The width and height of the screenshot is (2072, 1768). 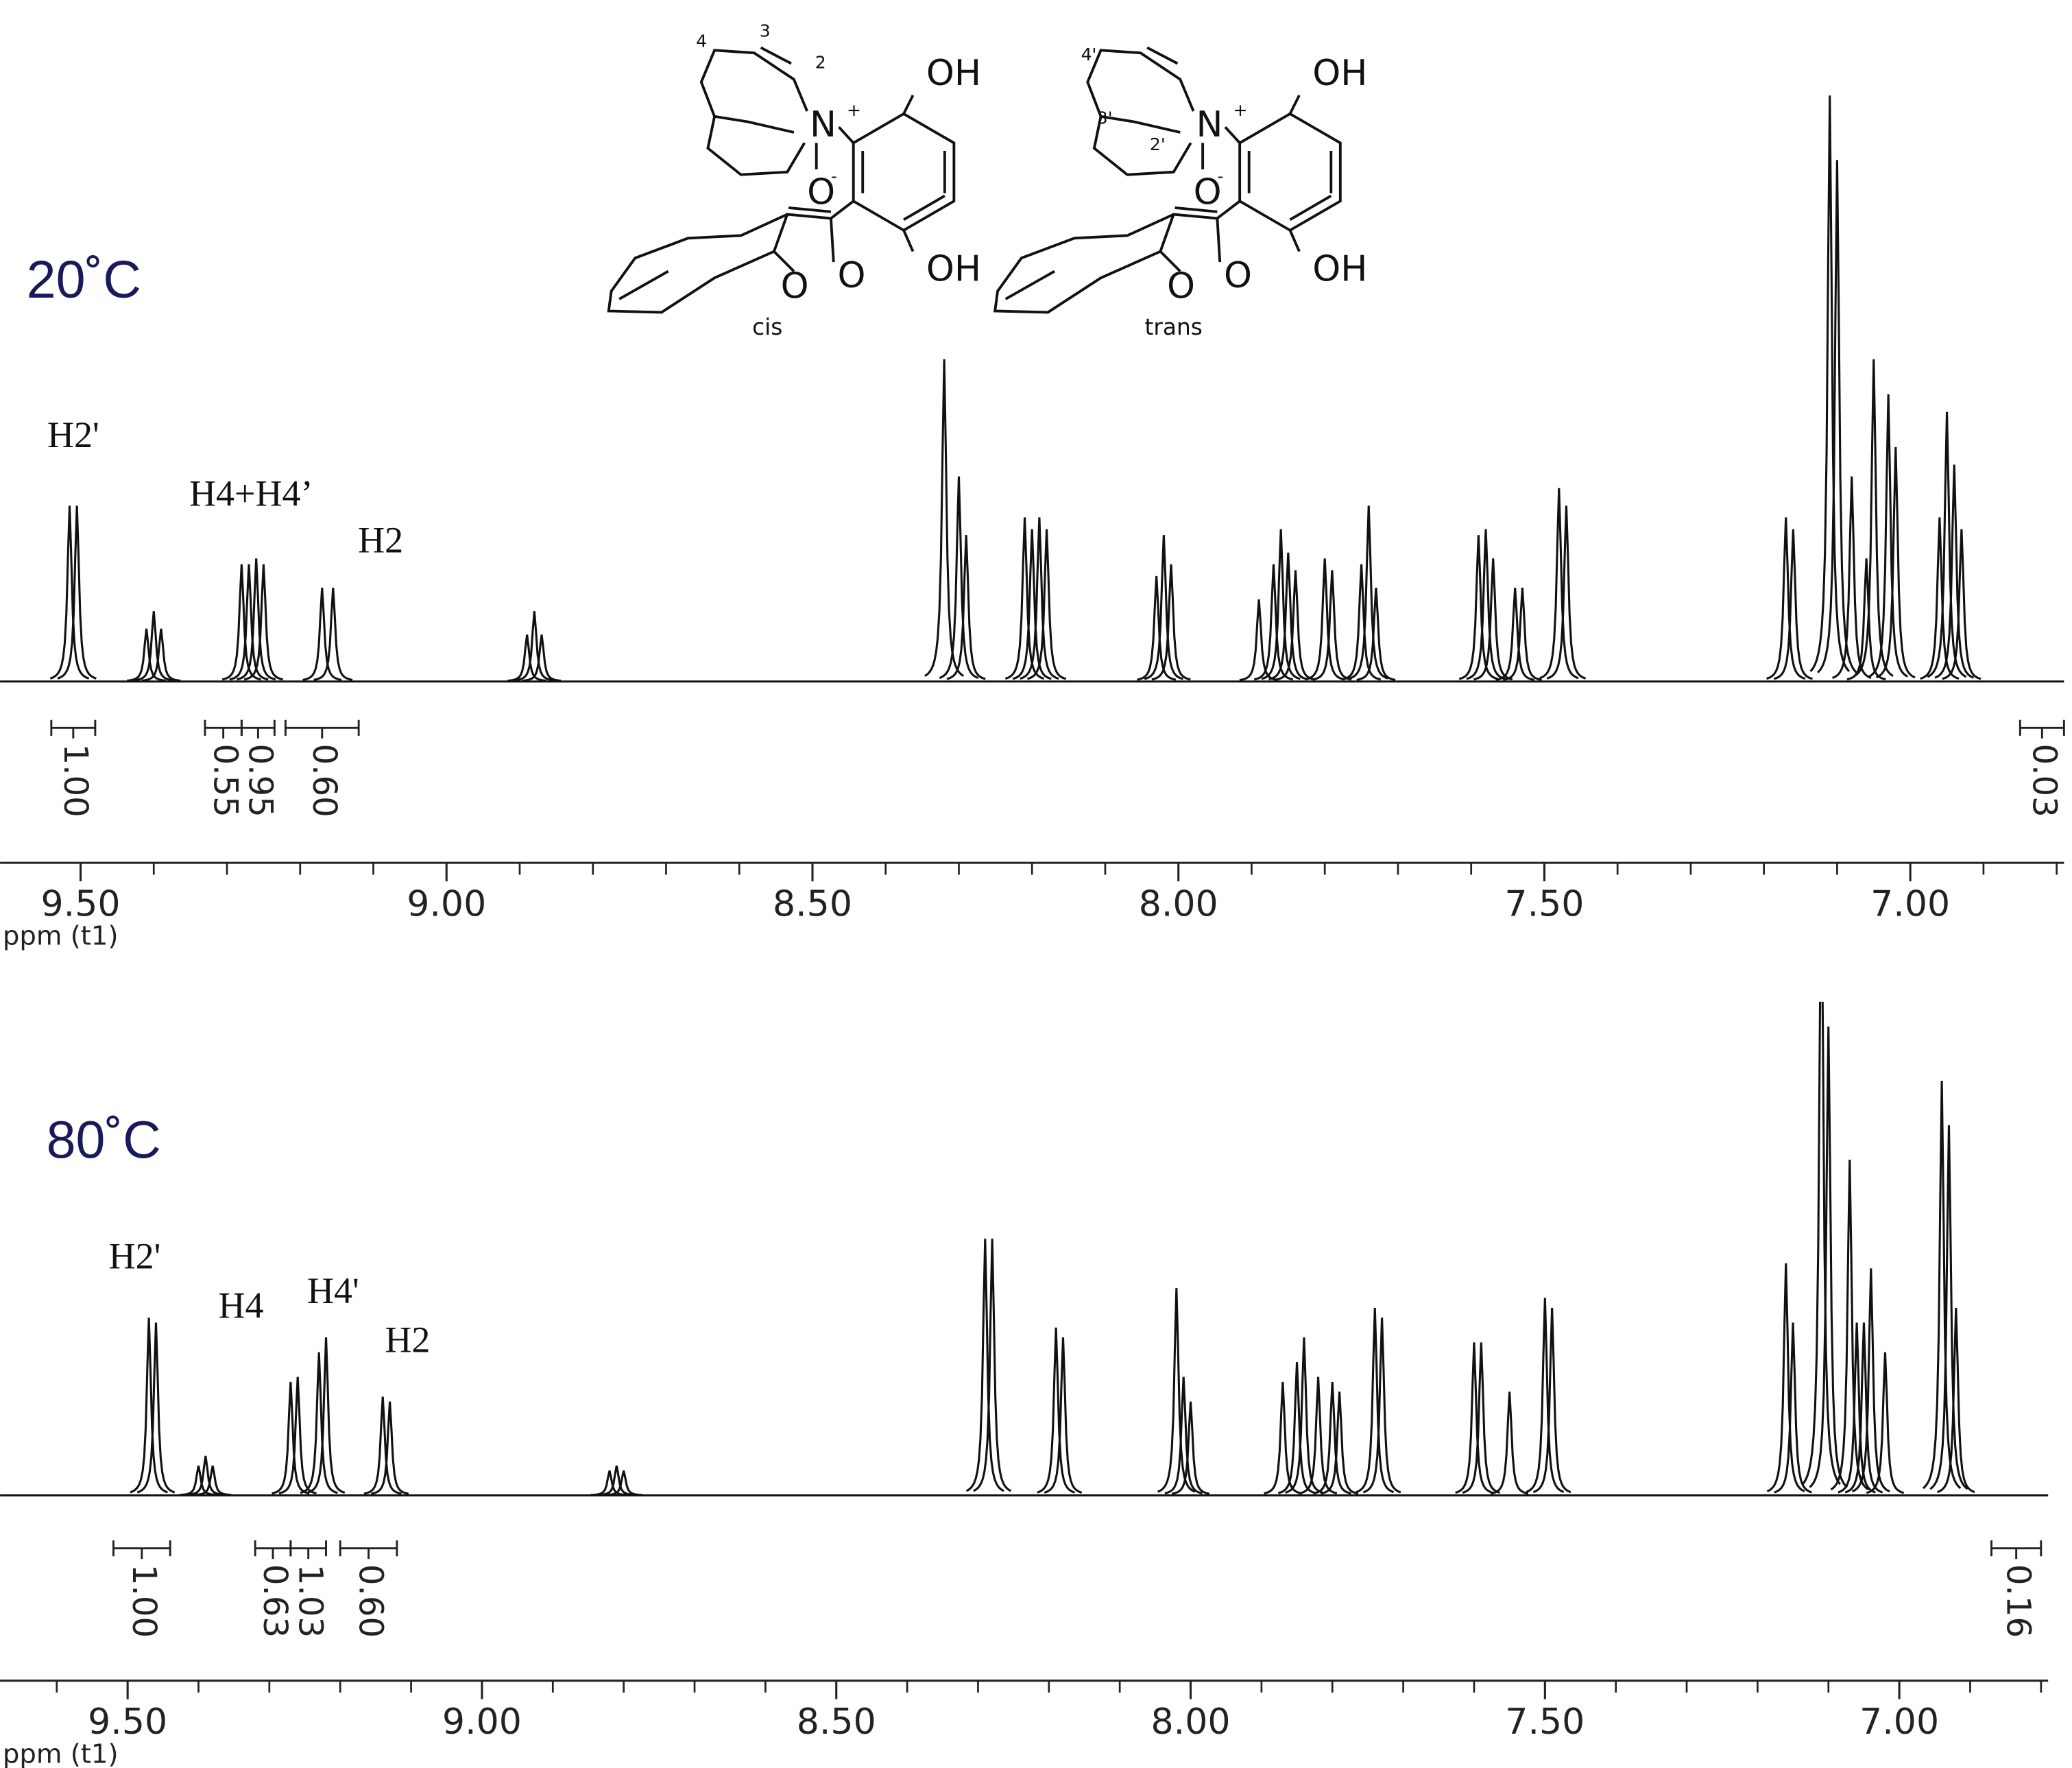 What do you see at coordinates (1174, 327) in the screenshot?
I see `isomer-label: trans` at bounding box center [1174, 327].